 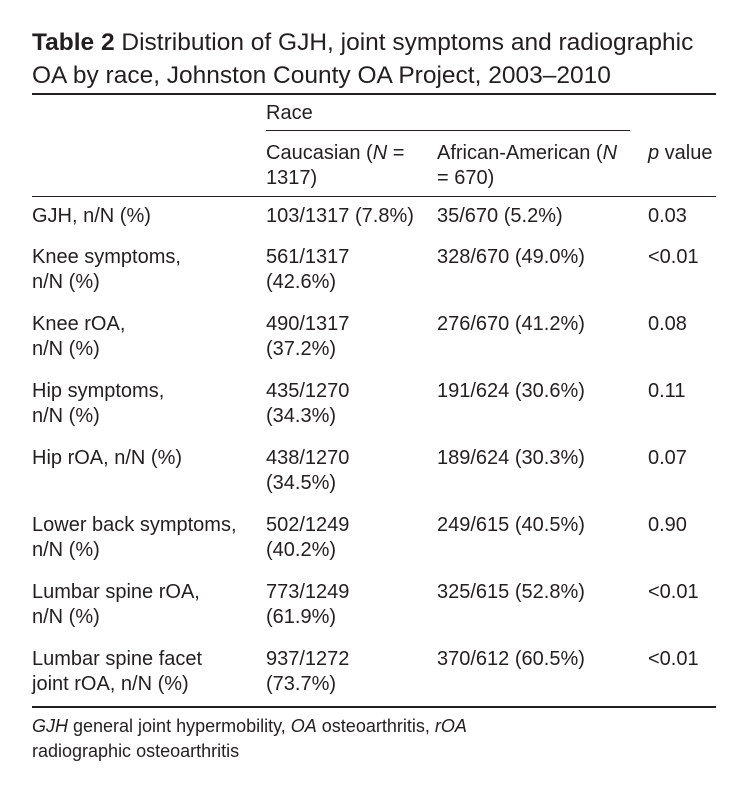 I want to click on caucasian-cell: 561/1317 (42.6%), so click(x=308, y=269).